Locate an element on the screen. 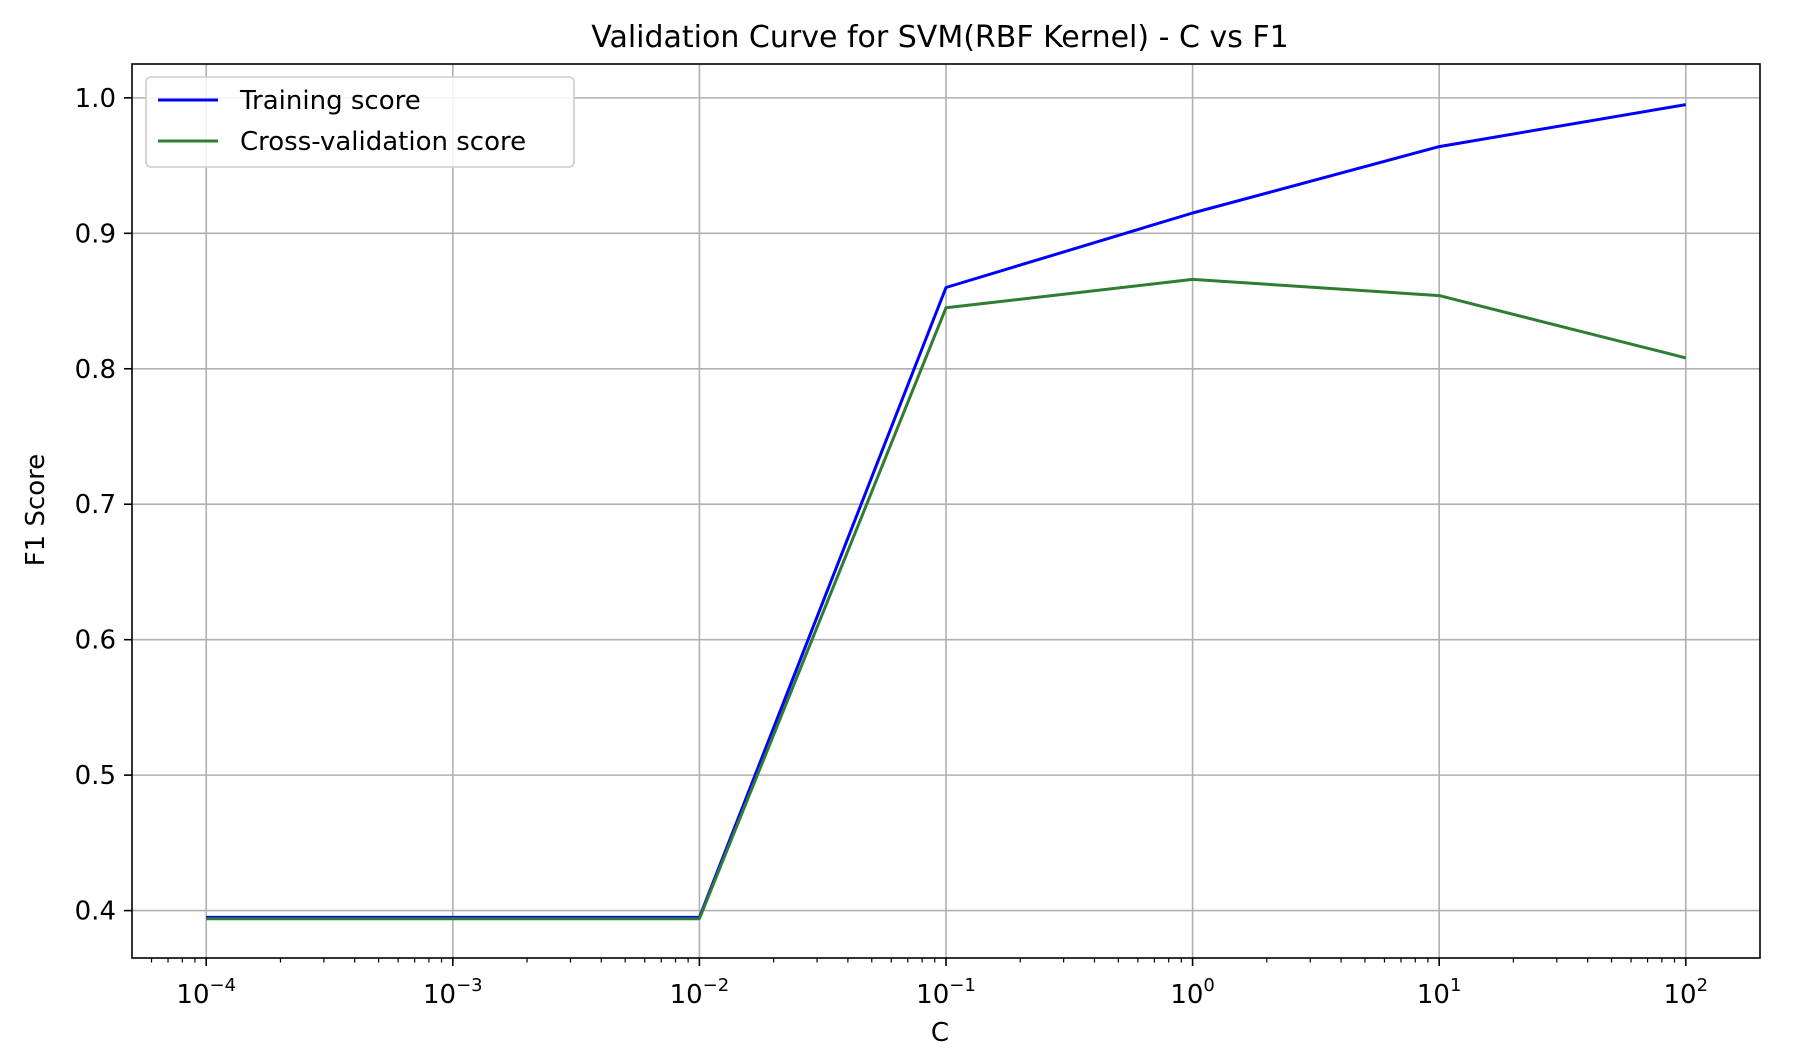 The width and height of the screenshot is (1810, 1056). x-axis-label: C is located at coordinates (940, 1033).